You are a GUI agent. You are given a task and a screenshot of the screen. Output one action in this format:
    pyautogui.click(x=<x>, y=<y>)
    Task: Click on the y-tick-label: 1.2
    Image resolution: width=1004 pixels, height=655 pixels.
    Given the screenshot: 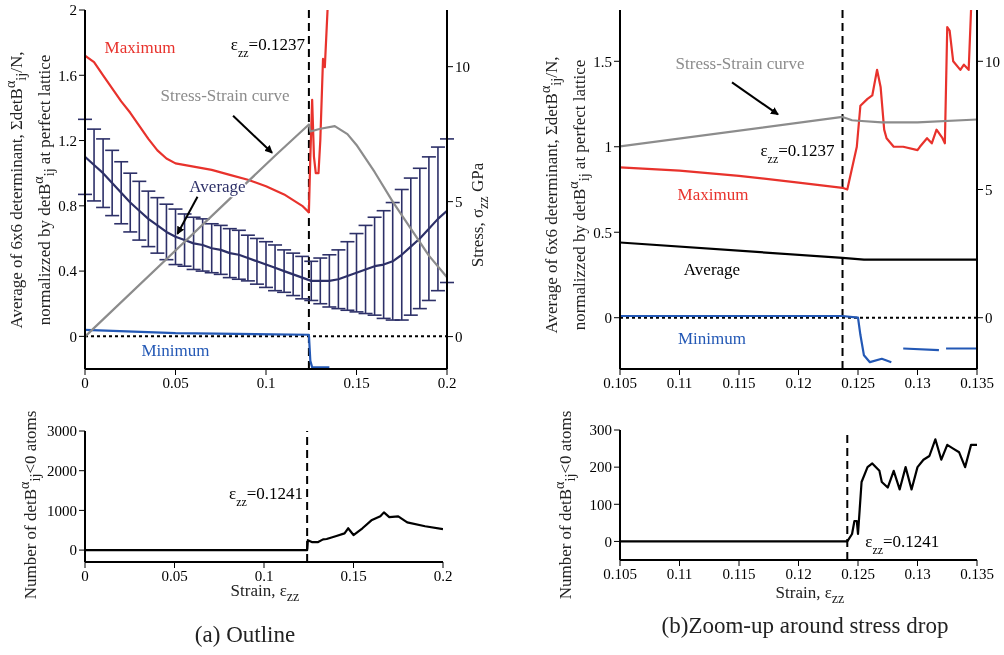 What is the action you would take?
    pyautogui.click(x=67, y=140)
    